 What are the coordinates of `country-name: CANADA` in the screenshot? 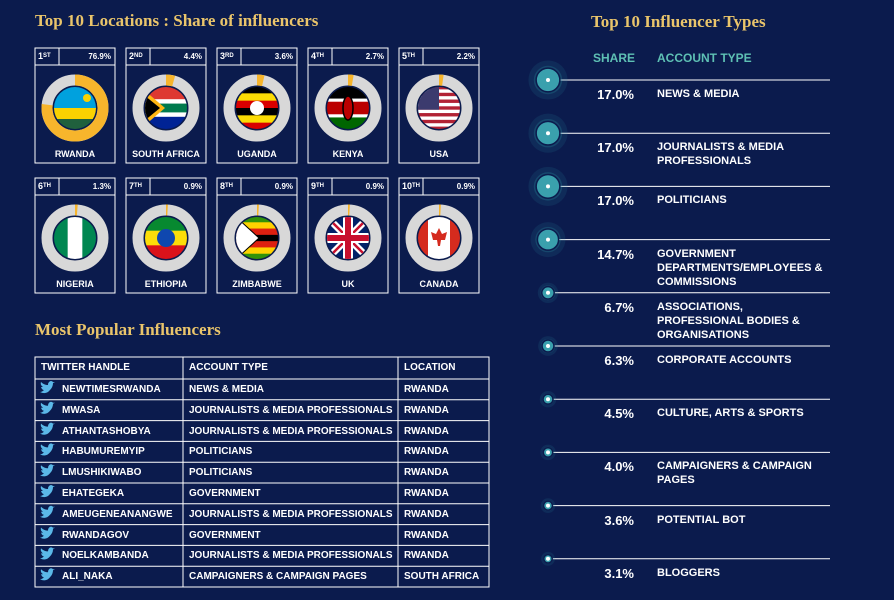 It's located at (439, 284).